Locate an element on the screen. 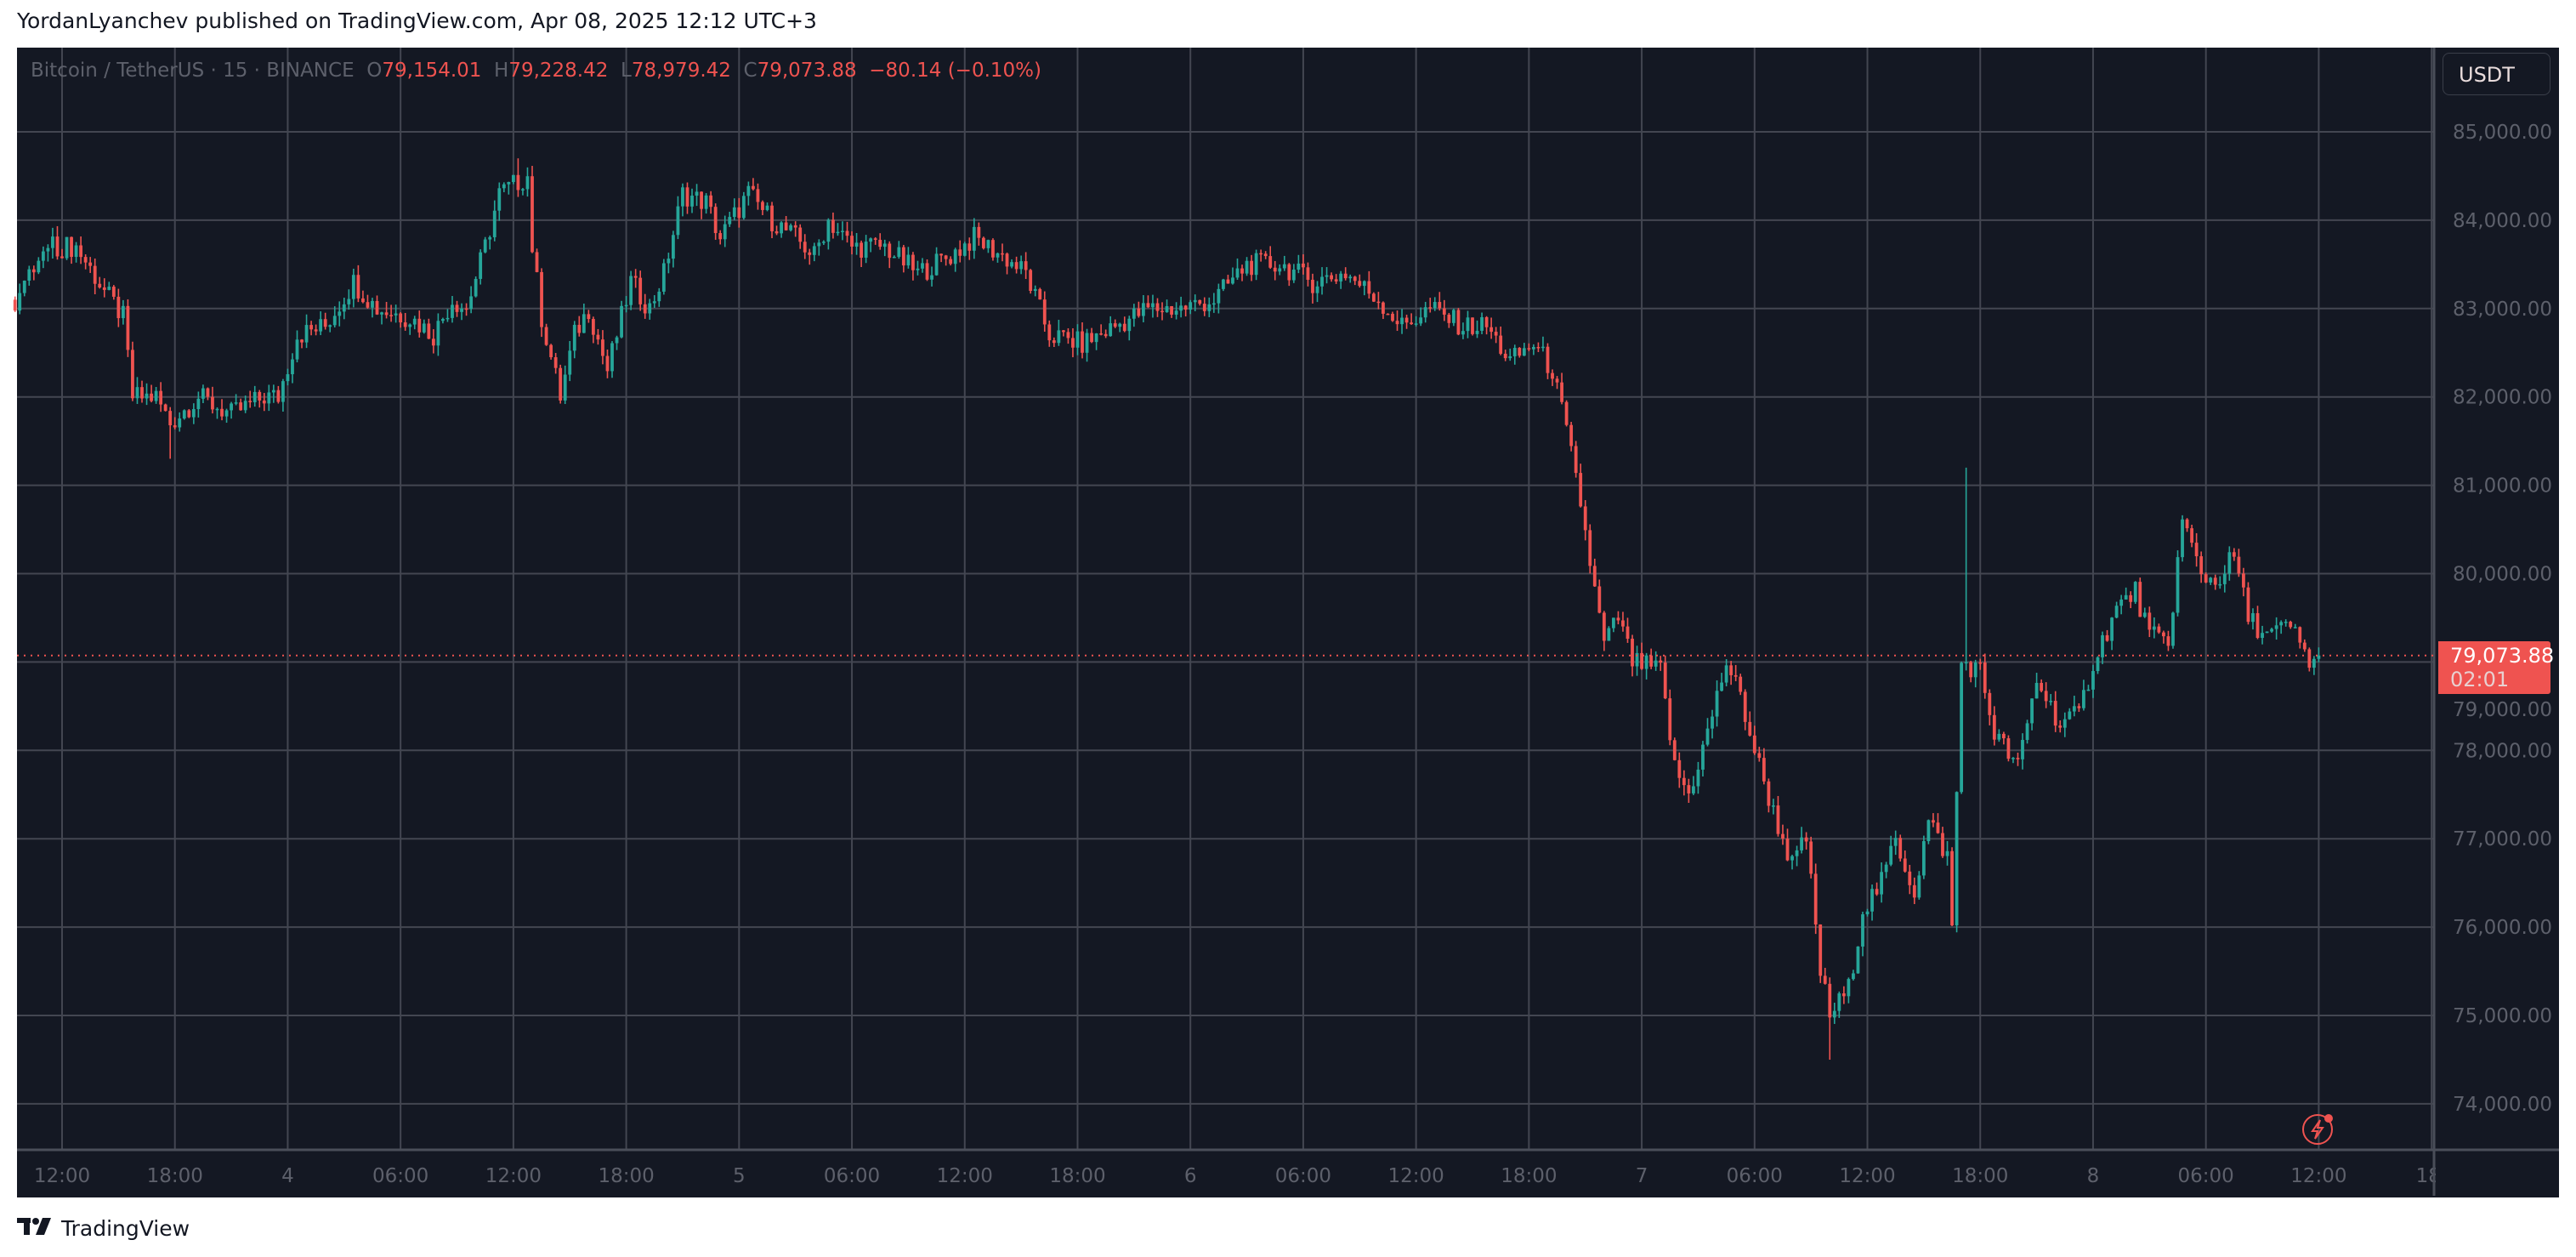 The height and width of the screenshot is (1257, 2576). brand-name: TradingView is located at coordinates (126, 1228).